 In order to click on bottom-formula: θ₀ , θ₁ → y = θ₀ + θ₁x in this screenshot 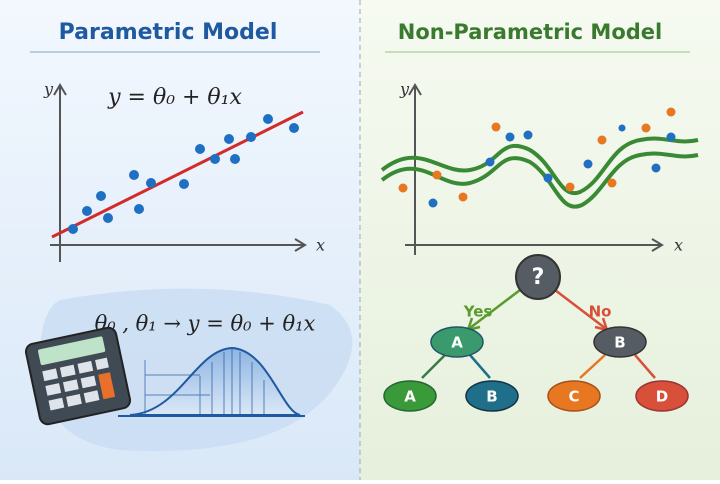, I will do `click(205, 324)`.